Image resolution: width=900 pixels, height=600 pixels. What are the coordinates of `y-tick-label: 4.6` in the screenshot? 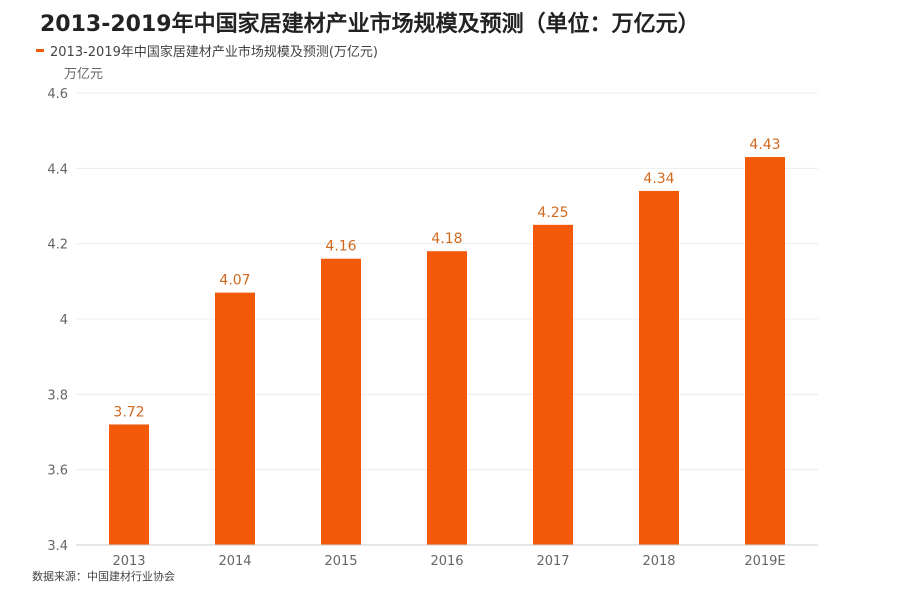 It's located at (57, 94).